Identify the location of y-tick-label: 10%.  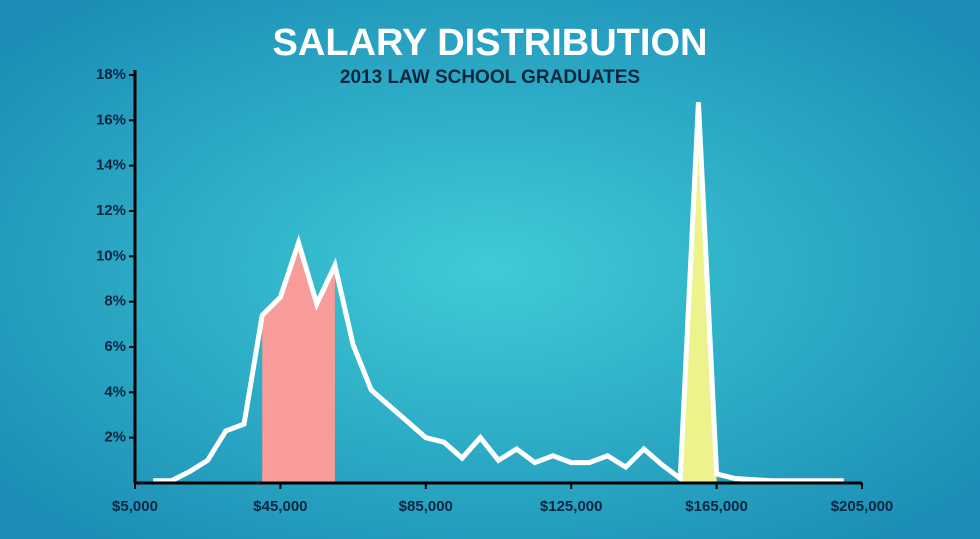
(111, 255).